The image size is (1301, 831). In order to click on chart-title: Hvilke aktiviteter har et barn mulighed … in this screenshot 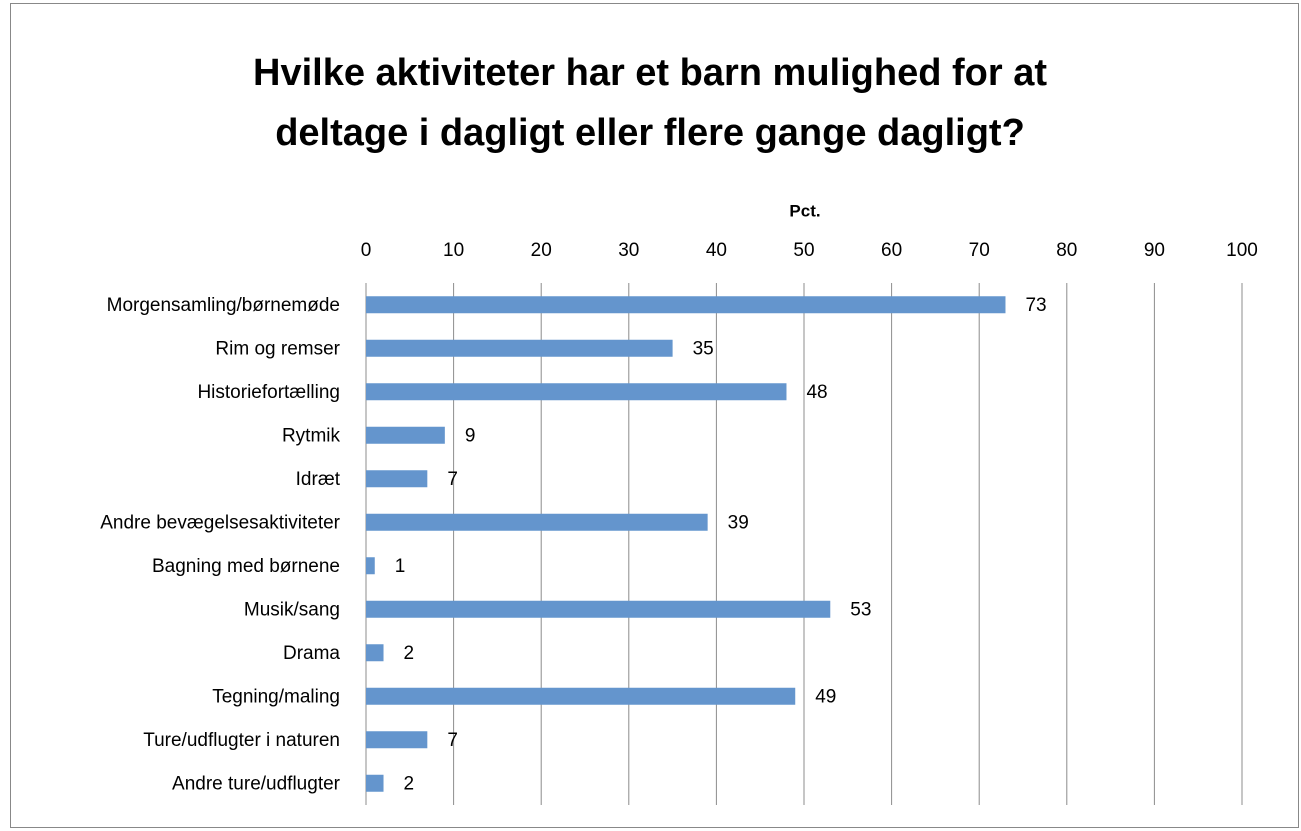, I will do `click(650, 73)`.